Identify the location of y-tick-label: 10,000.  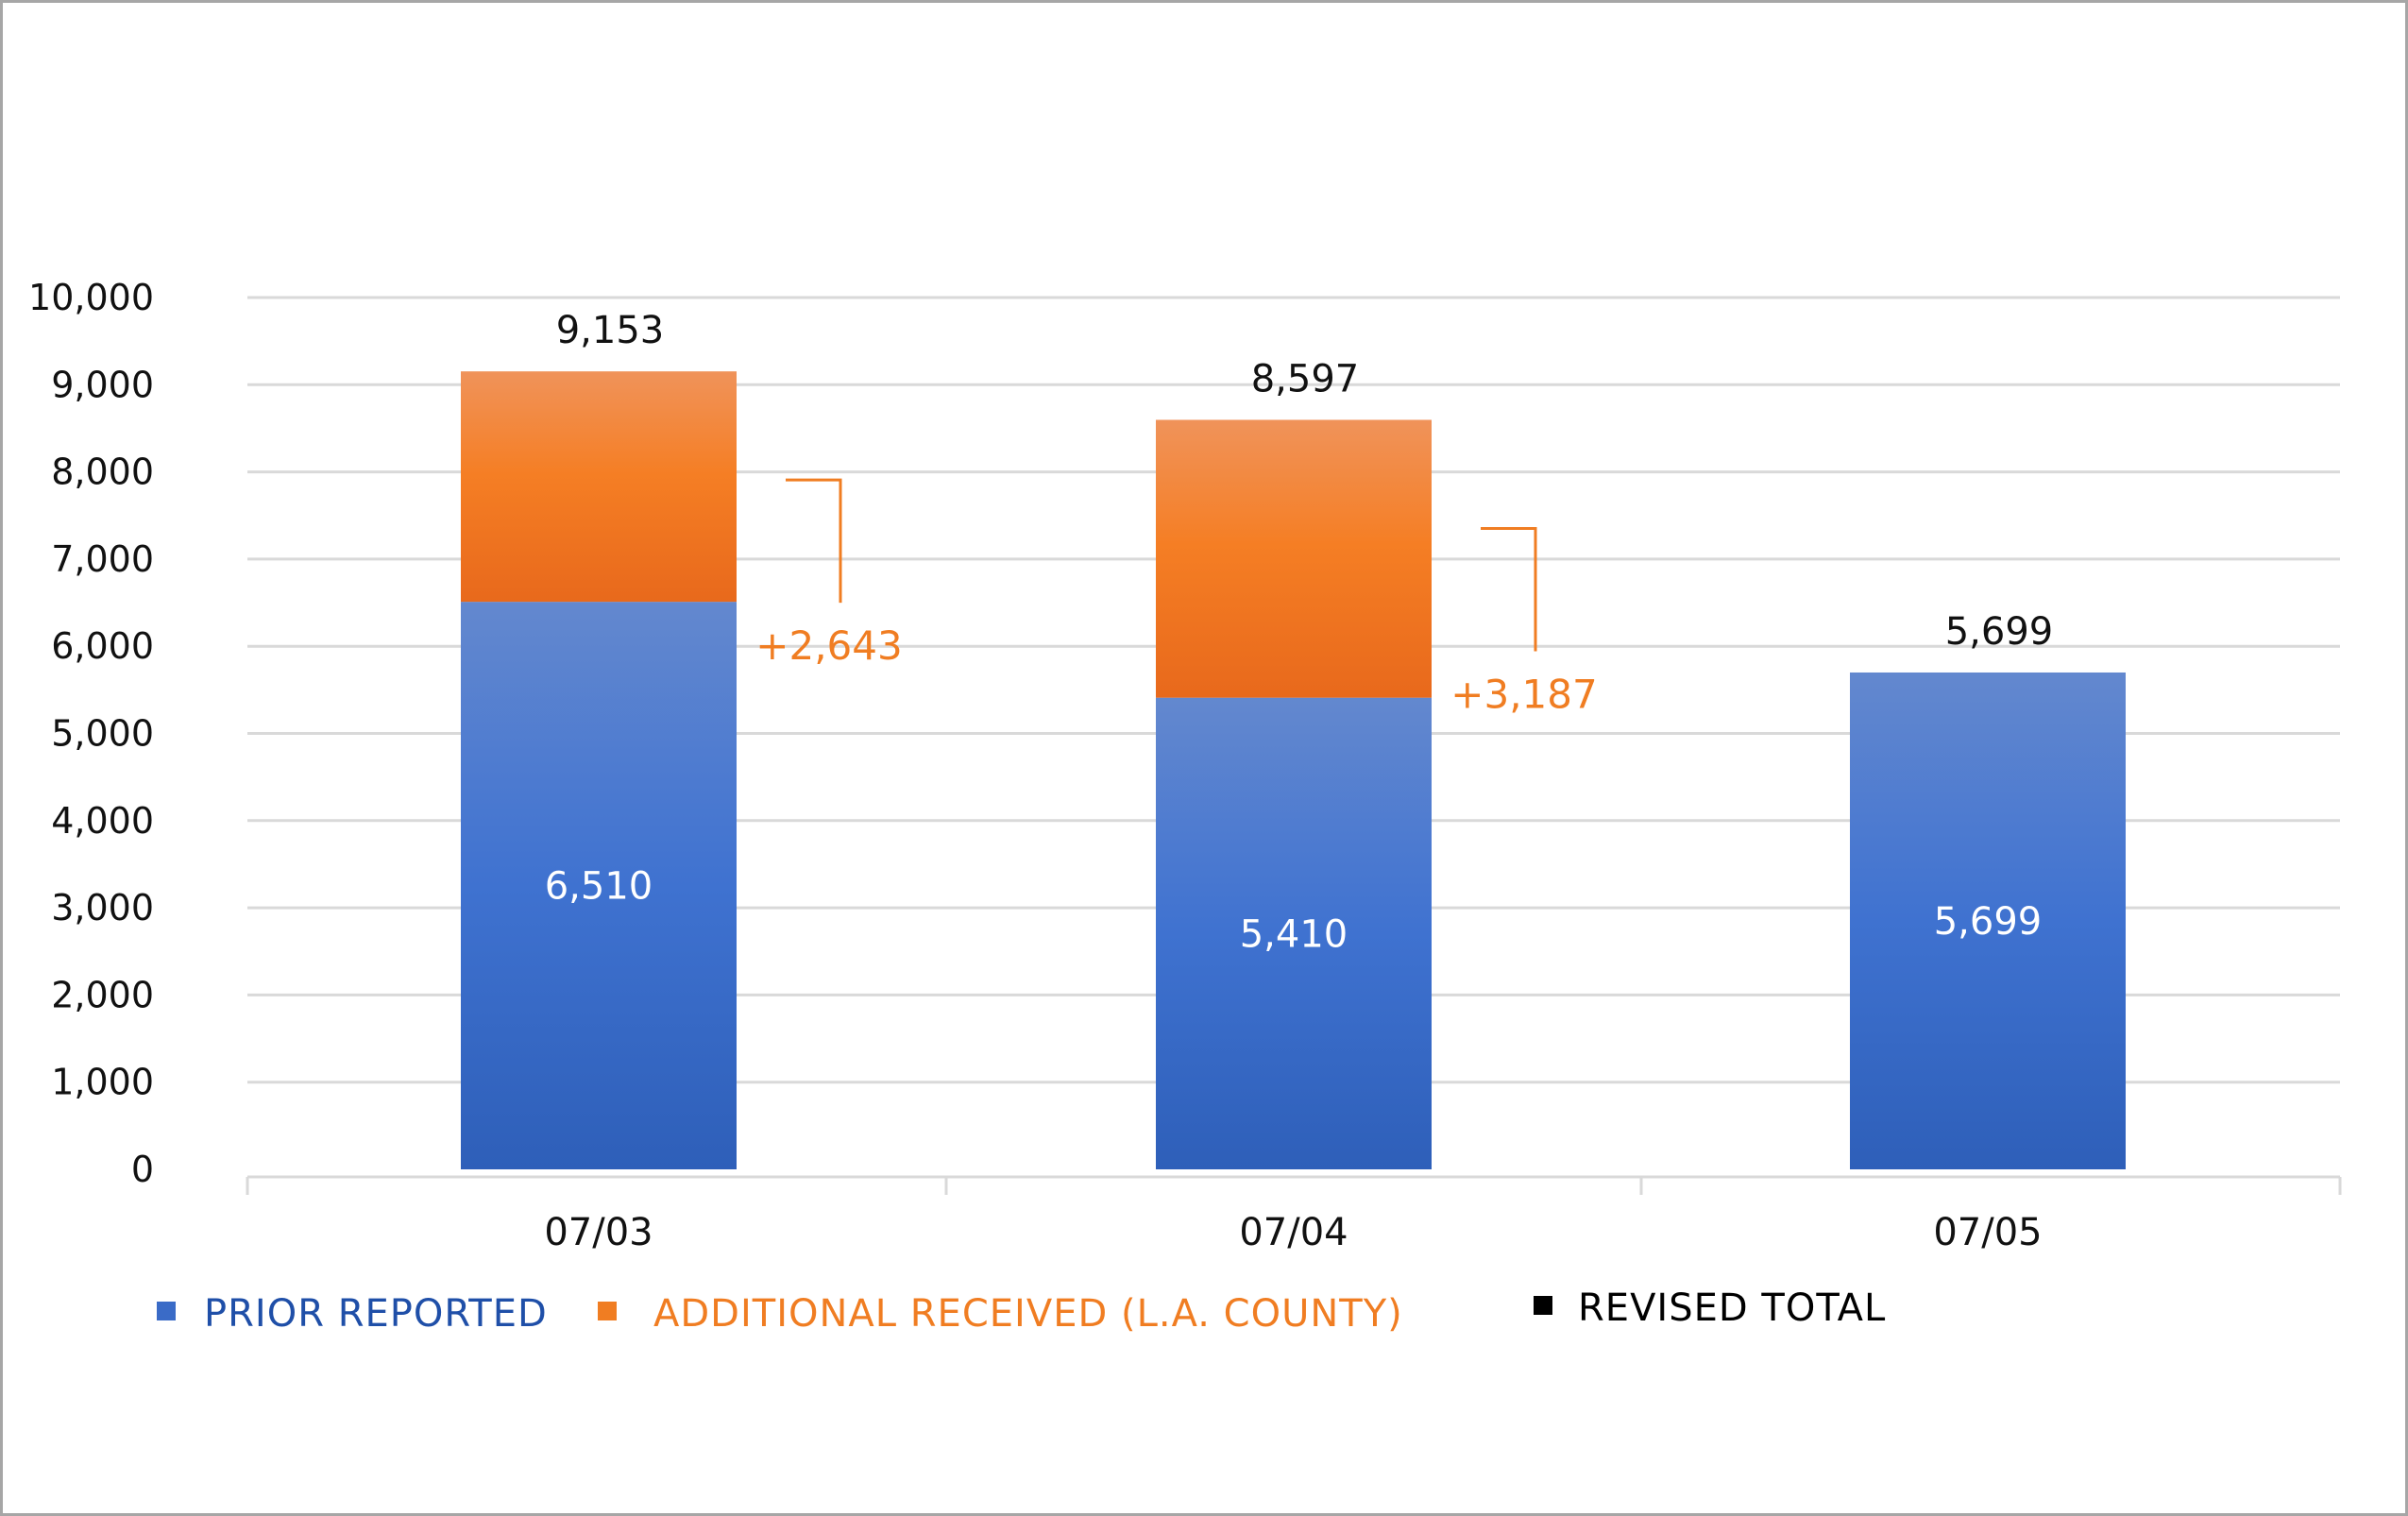
(91, 297).